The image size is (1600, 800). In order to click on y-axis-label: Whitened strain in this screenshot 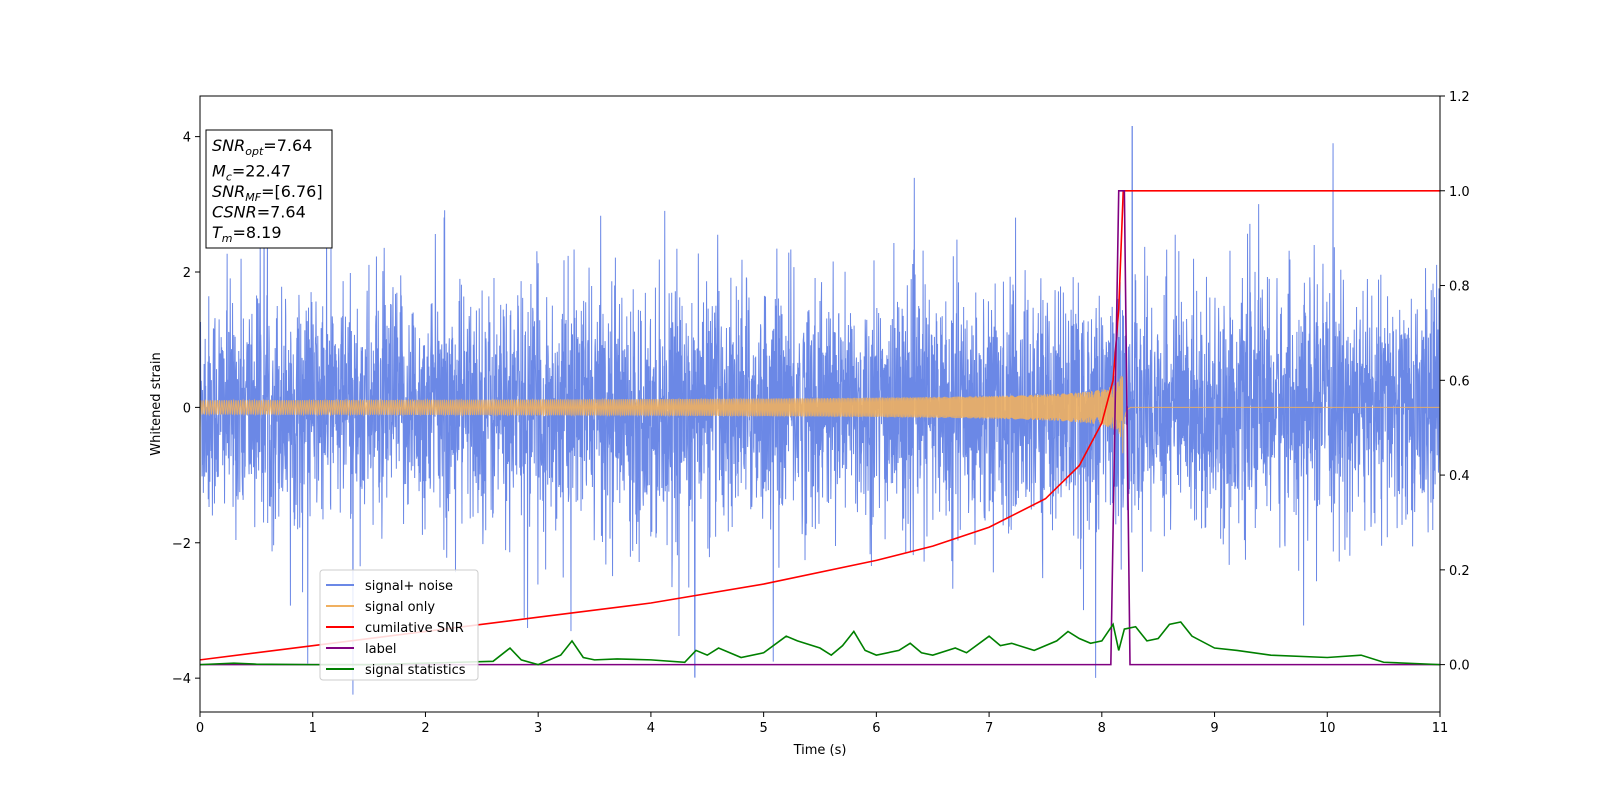, I will do `click(156, 403)`.